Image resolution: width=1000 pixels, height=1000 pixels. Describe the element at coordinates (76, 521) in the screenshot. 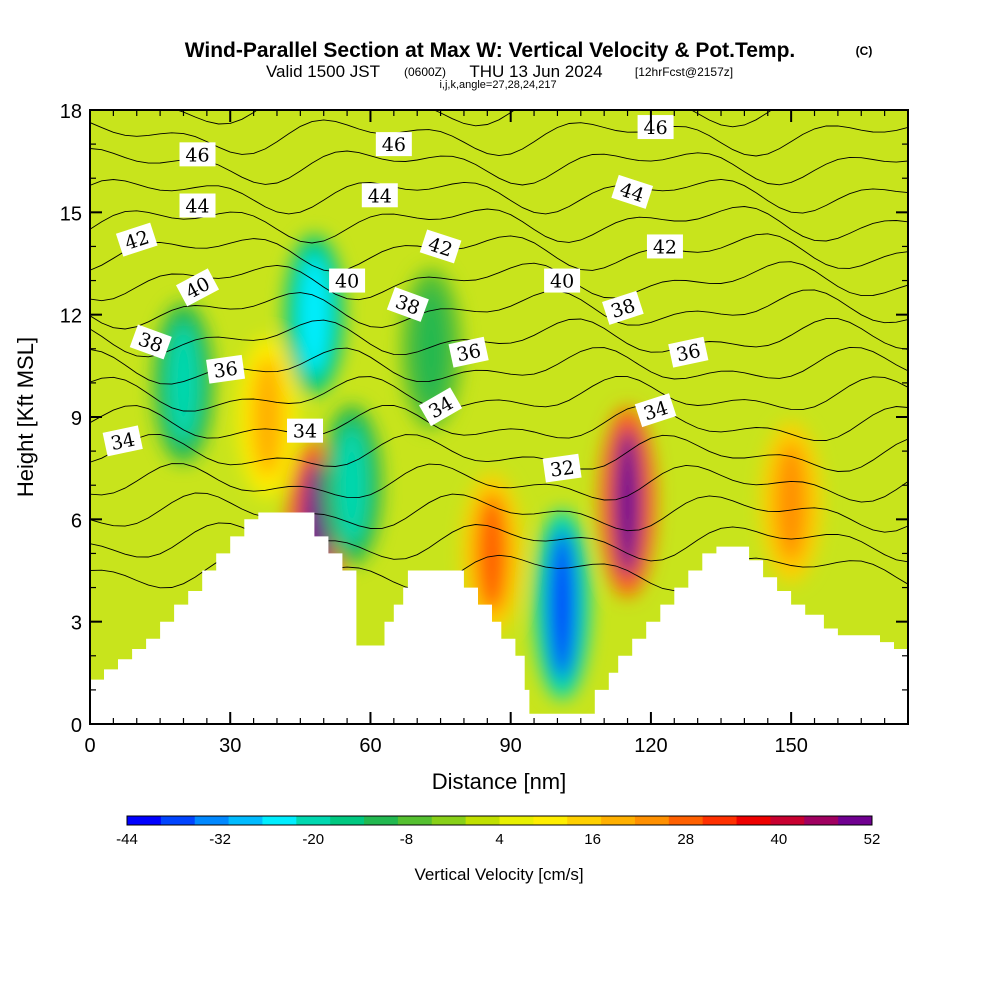

I see `y-tick-label: 6` at that location.